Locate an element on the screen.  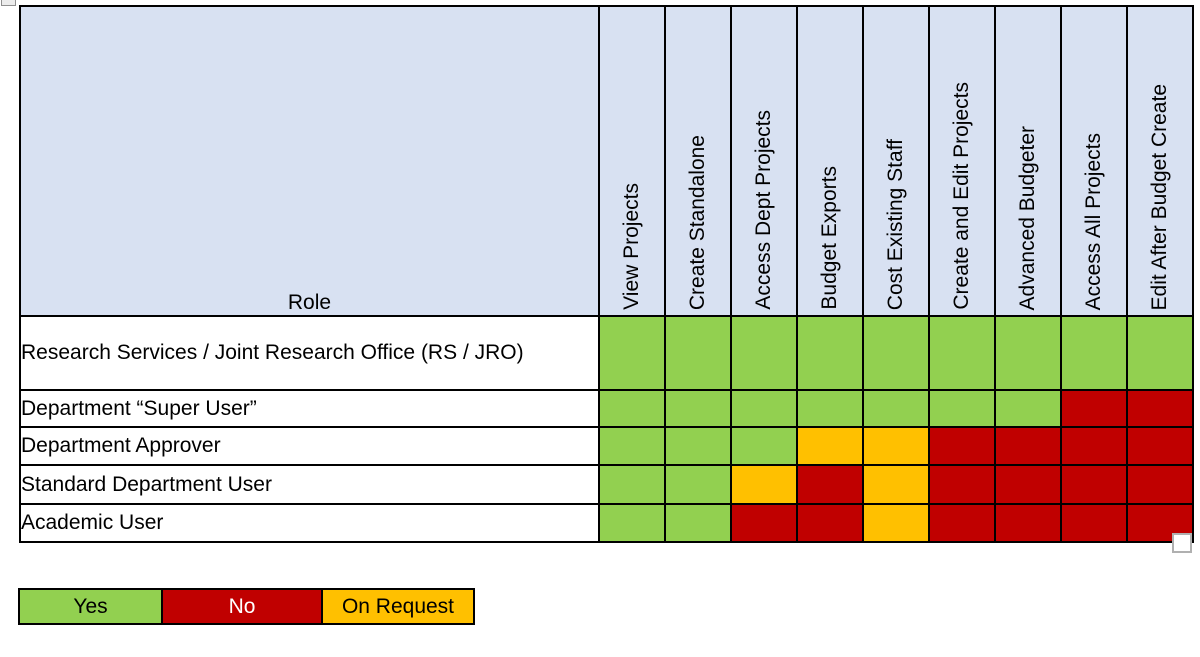
column-header-cost-existing-staff: Cost Existing Staff is located at coordinates (896, 161).